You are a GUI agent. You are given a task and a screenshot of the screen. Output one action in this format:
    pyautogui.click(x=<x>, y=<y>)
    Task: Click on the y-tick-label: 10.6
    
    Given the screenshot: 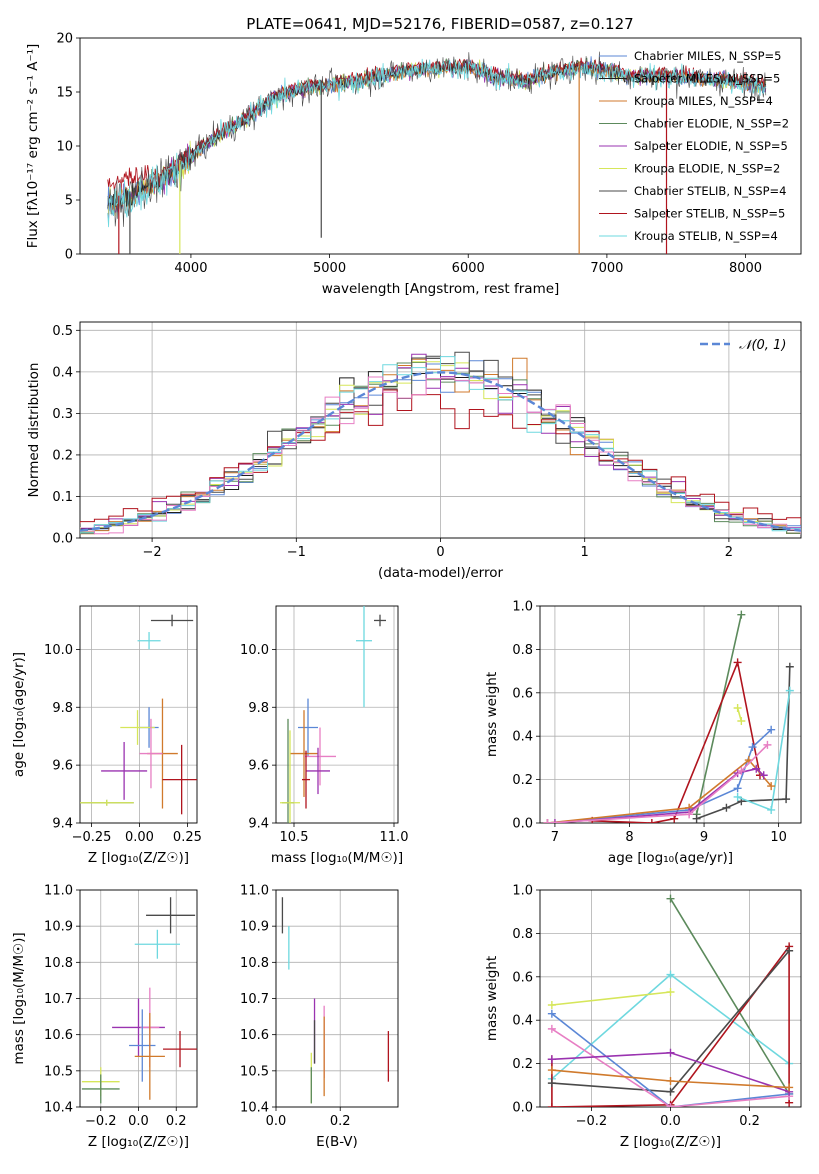 What is the action you would take?
    pyautogui.click(x=254, y=1035)
    